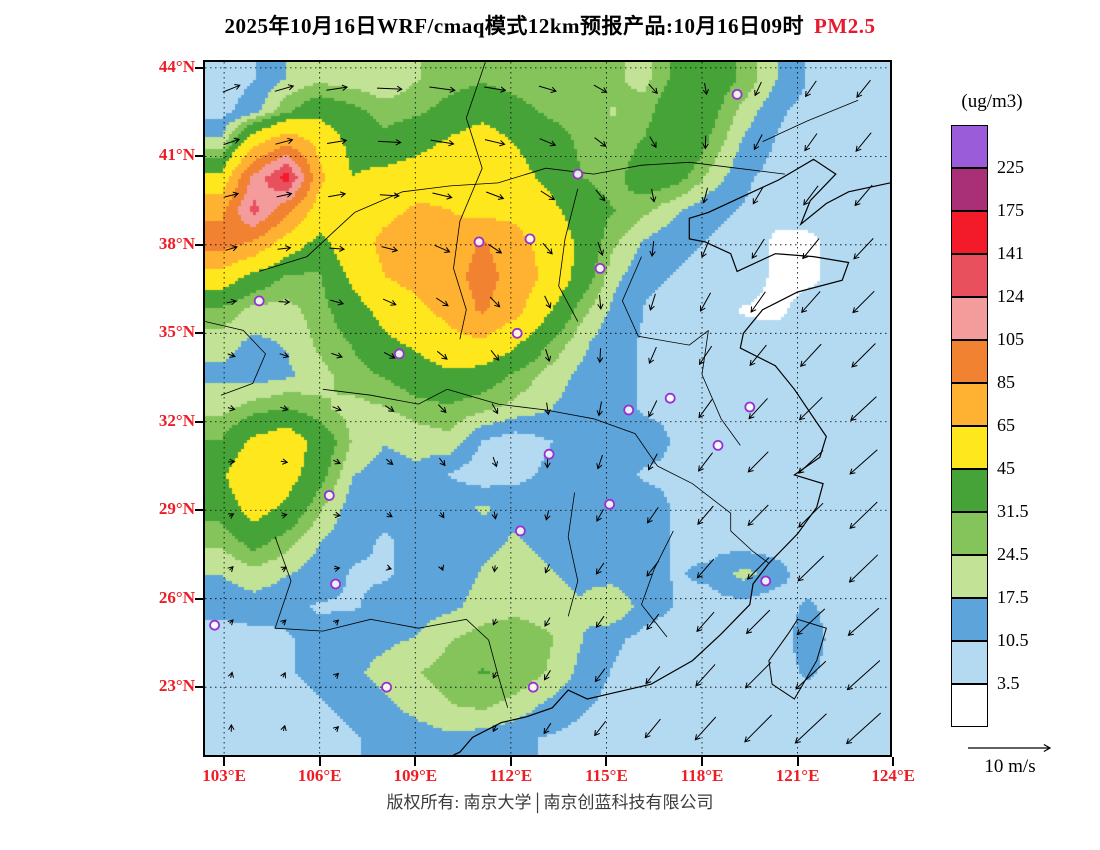 This screenshot has width=1100, height=850. What do you see at coordinates (199, 598) in the screenshot?
I see `lat-axis-tick` at bounding box center [199, 598].